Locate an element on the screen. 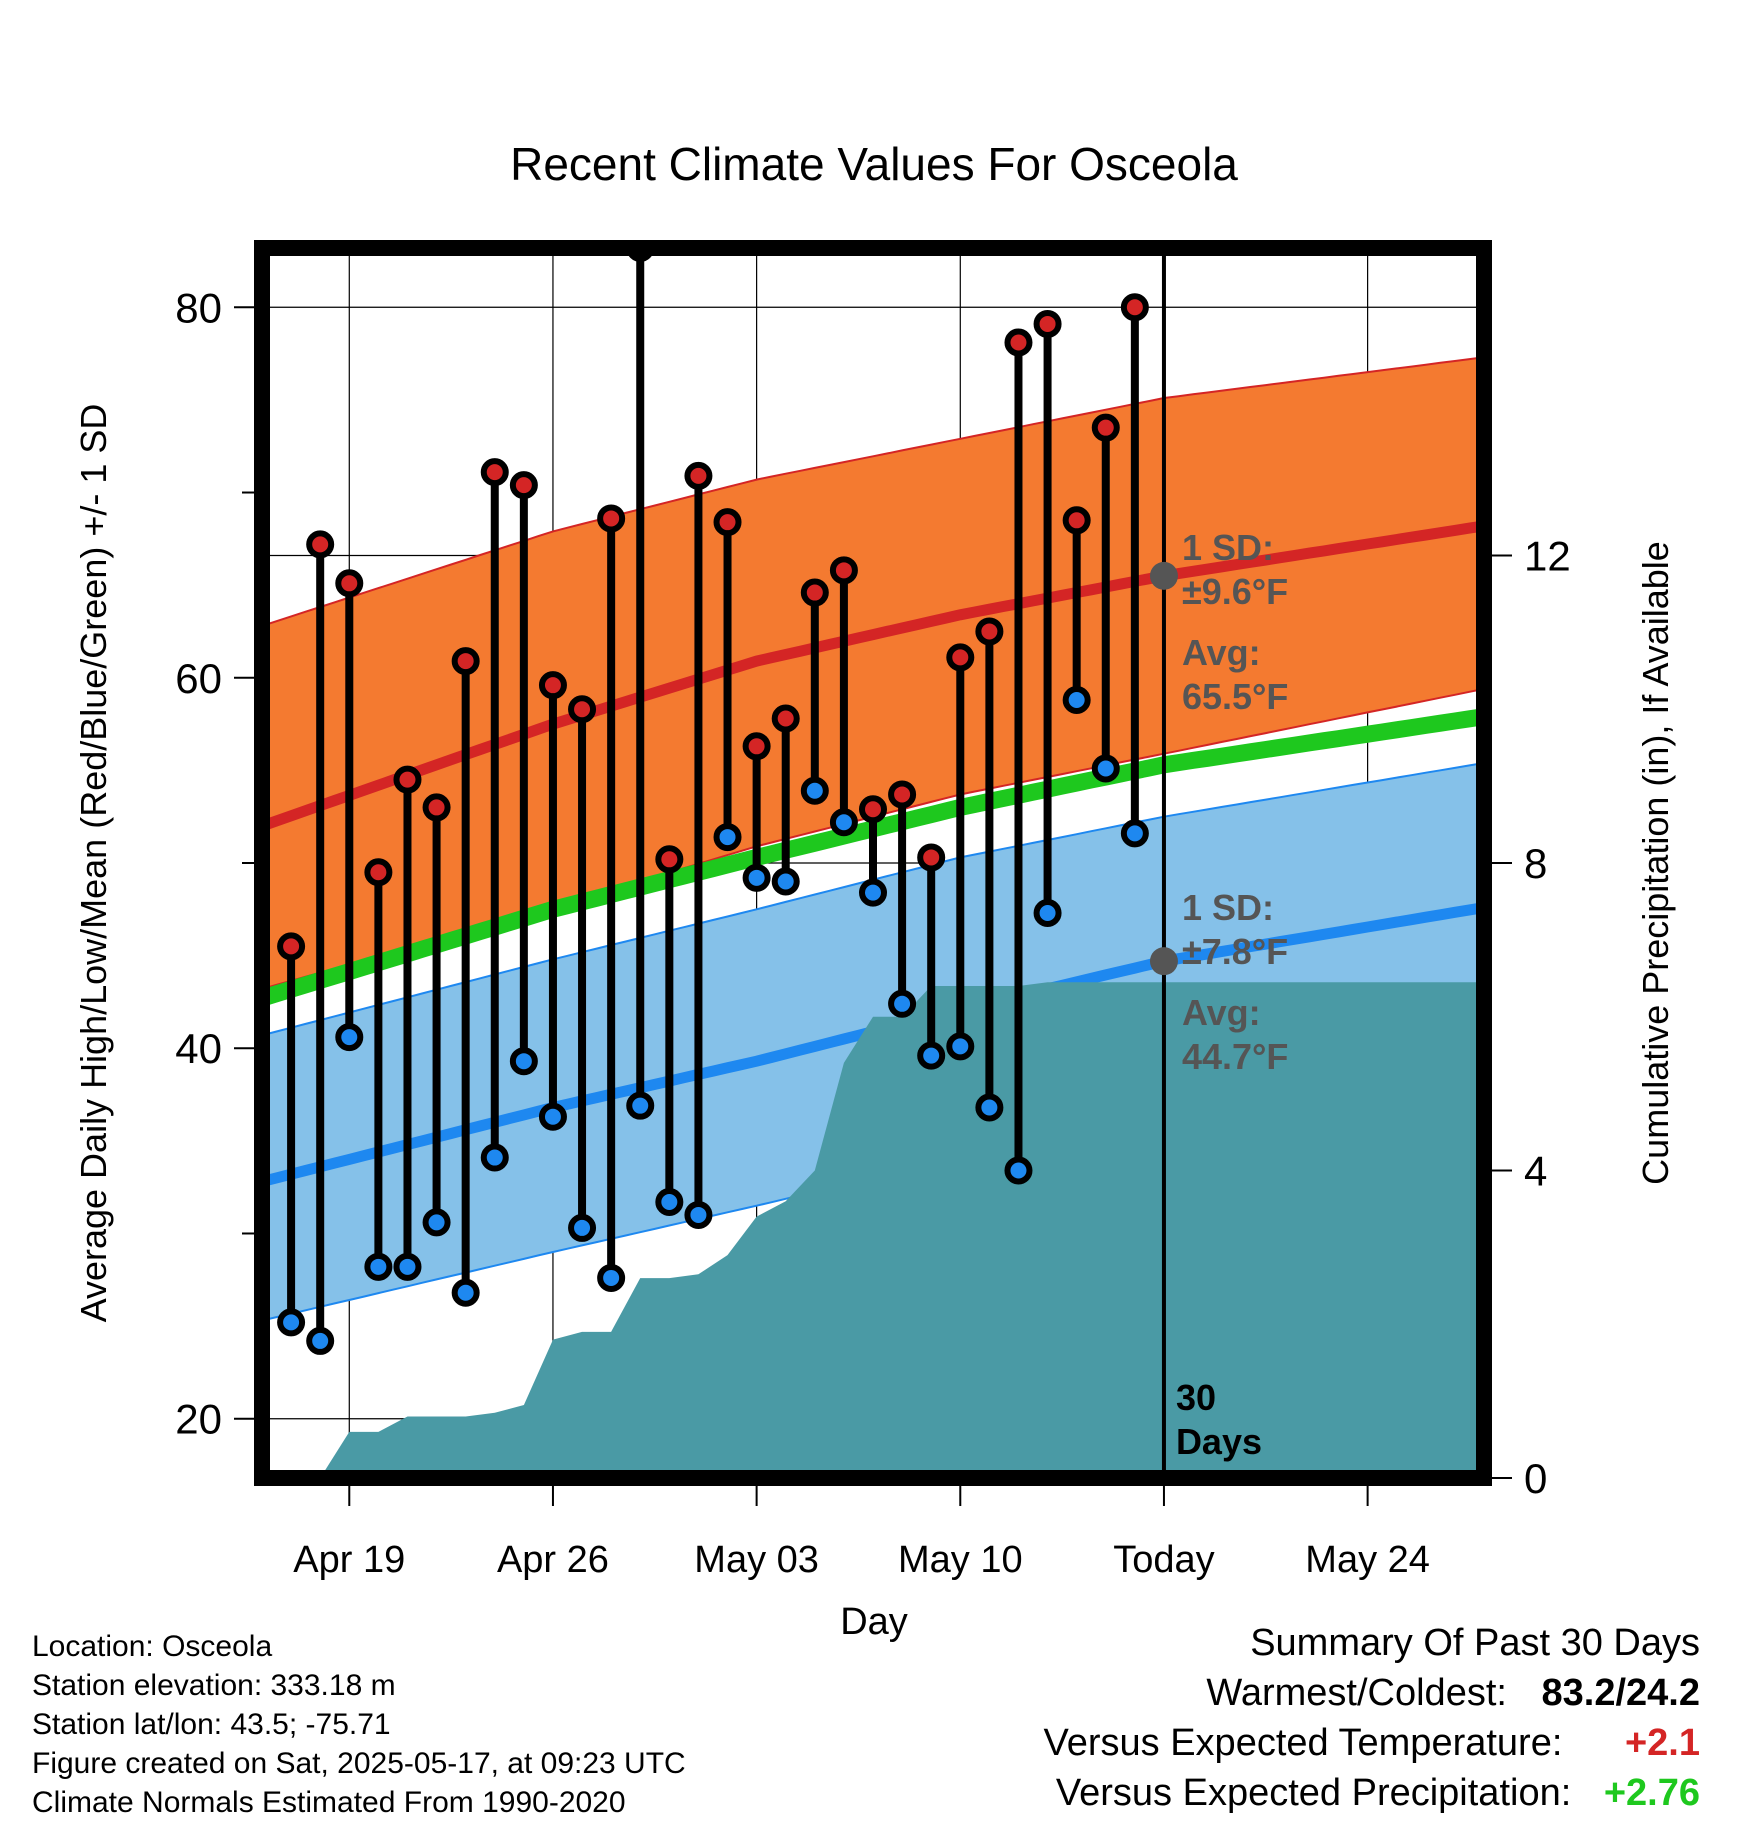 This screenshot has width=1748, height=1828. high-avg-label: Avg: 65.5°F is located at coordinates (1235, 674).